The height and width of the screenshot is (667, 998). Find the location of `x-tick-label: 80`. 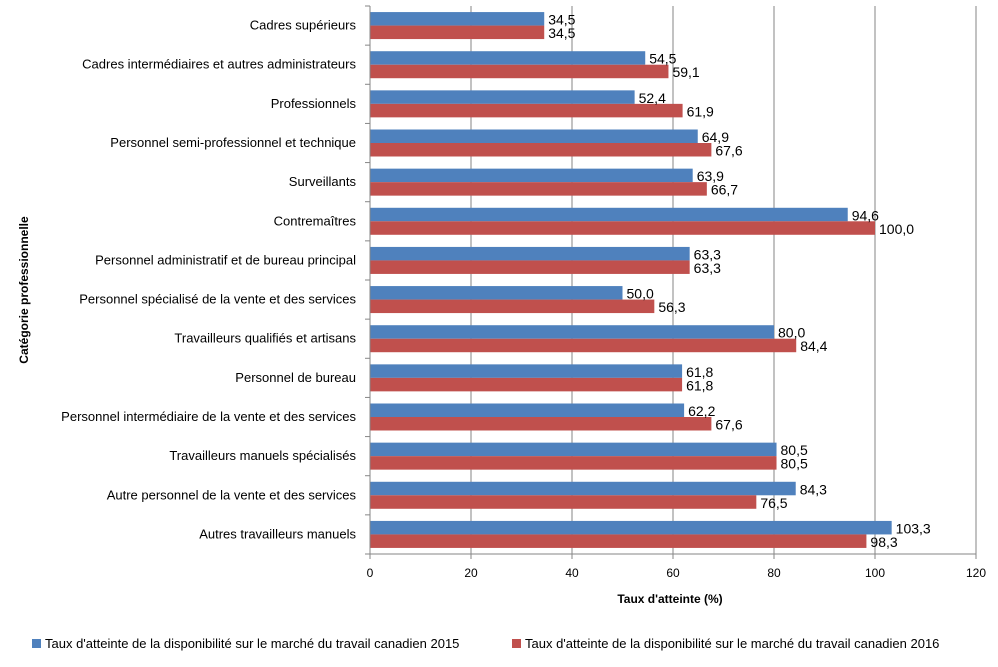

x-tick-label: 80 is located at coordinates (774, 573).